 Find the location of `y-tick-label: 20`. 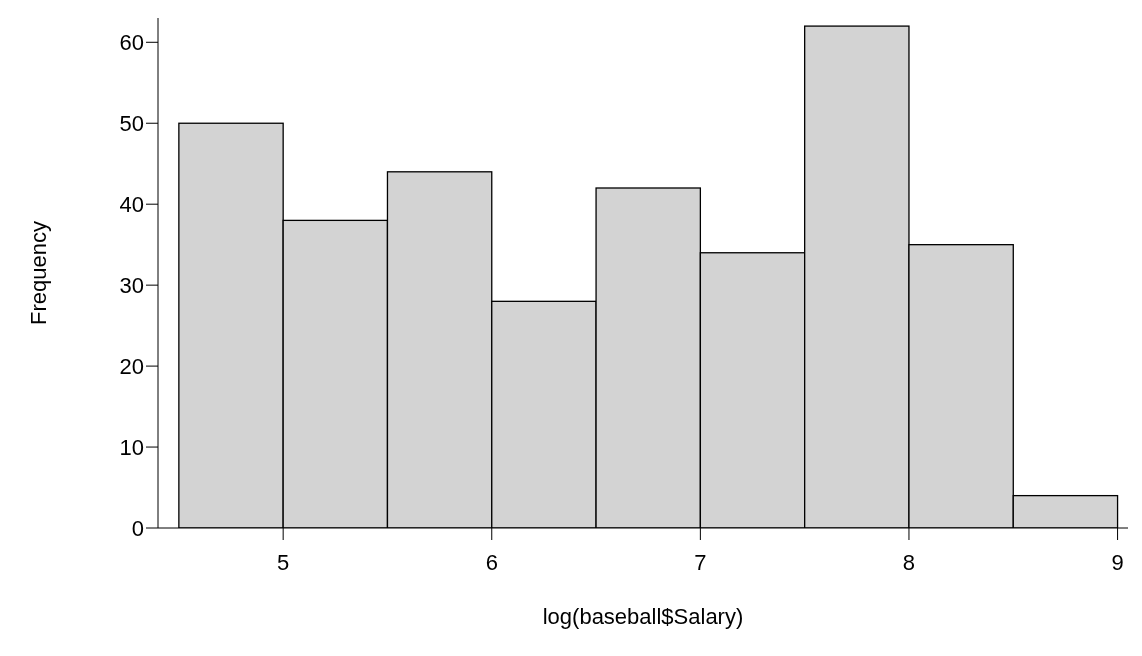

y-tick-label: 20 is located at coordinates (131, 366).